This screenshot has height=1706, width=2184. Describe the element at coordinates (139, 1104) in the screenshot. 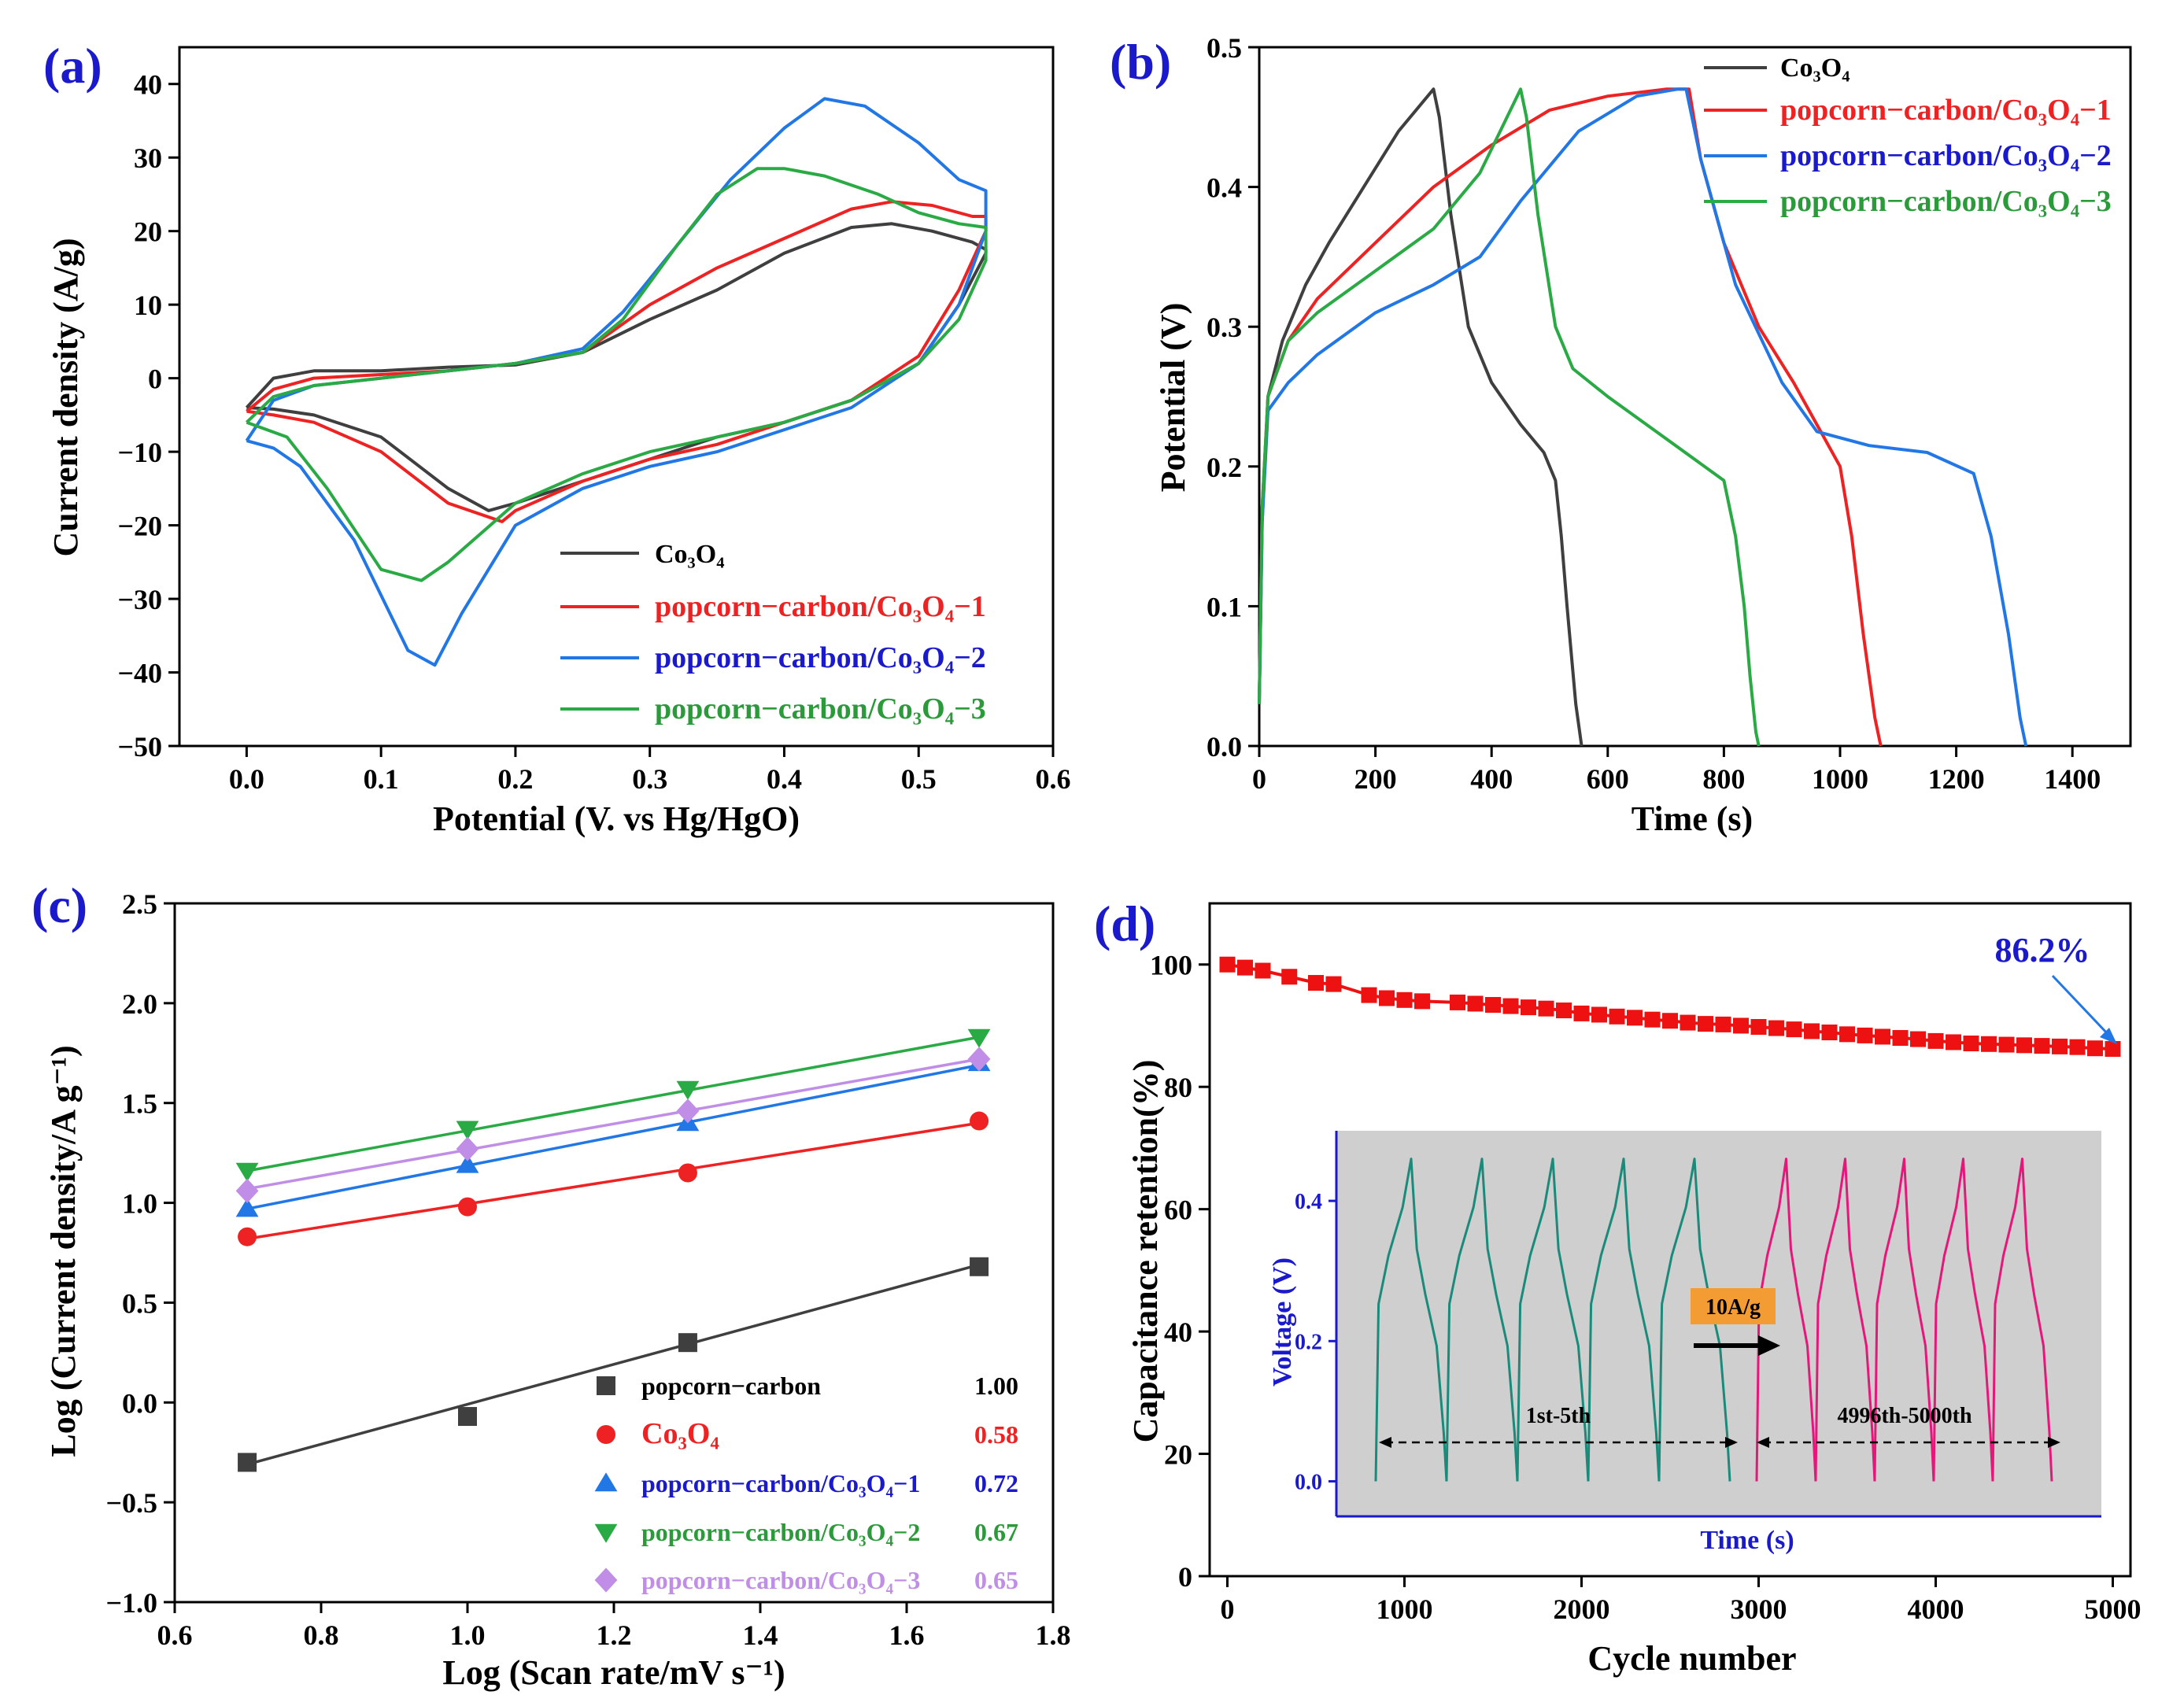

I see `y-tick-label: 1.5` at that location.